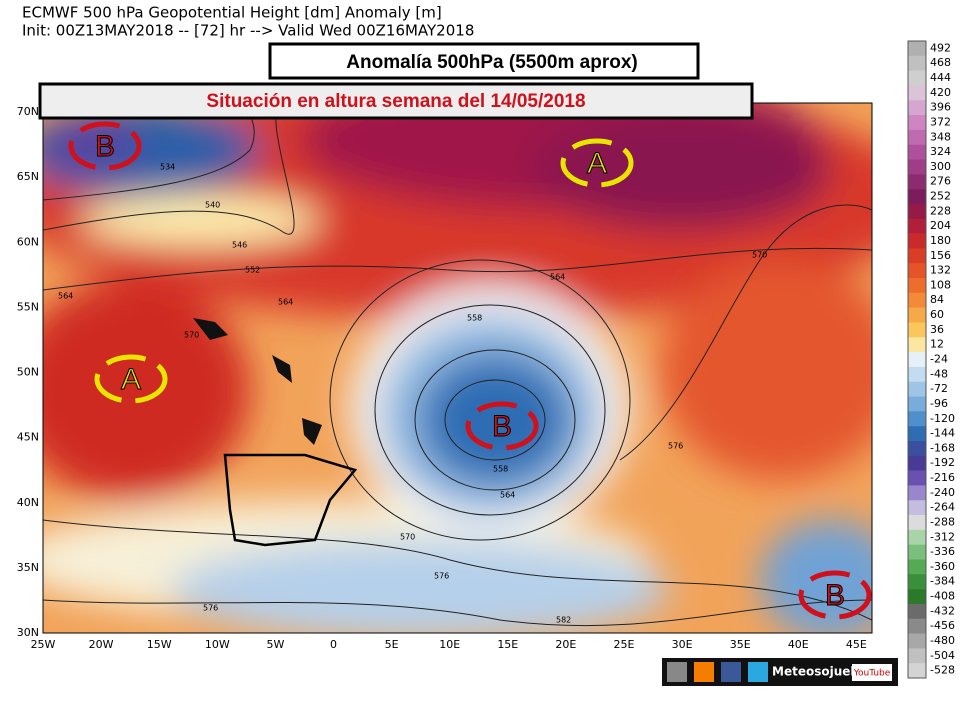 Image resolution: width=960 pixels, height=724 pixels. What do you see at coordinates (597, 163) in the screenshot?
I see `system-label: A` at bounding box center [597, 163].